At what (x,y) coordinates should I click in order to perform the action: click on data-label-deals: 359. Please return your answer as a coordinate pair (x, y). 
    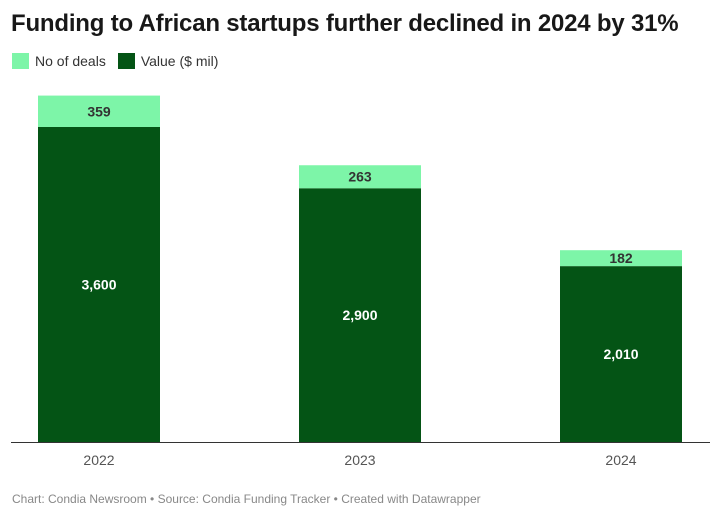
    Looking at the image, I should click on (99, 111).